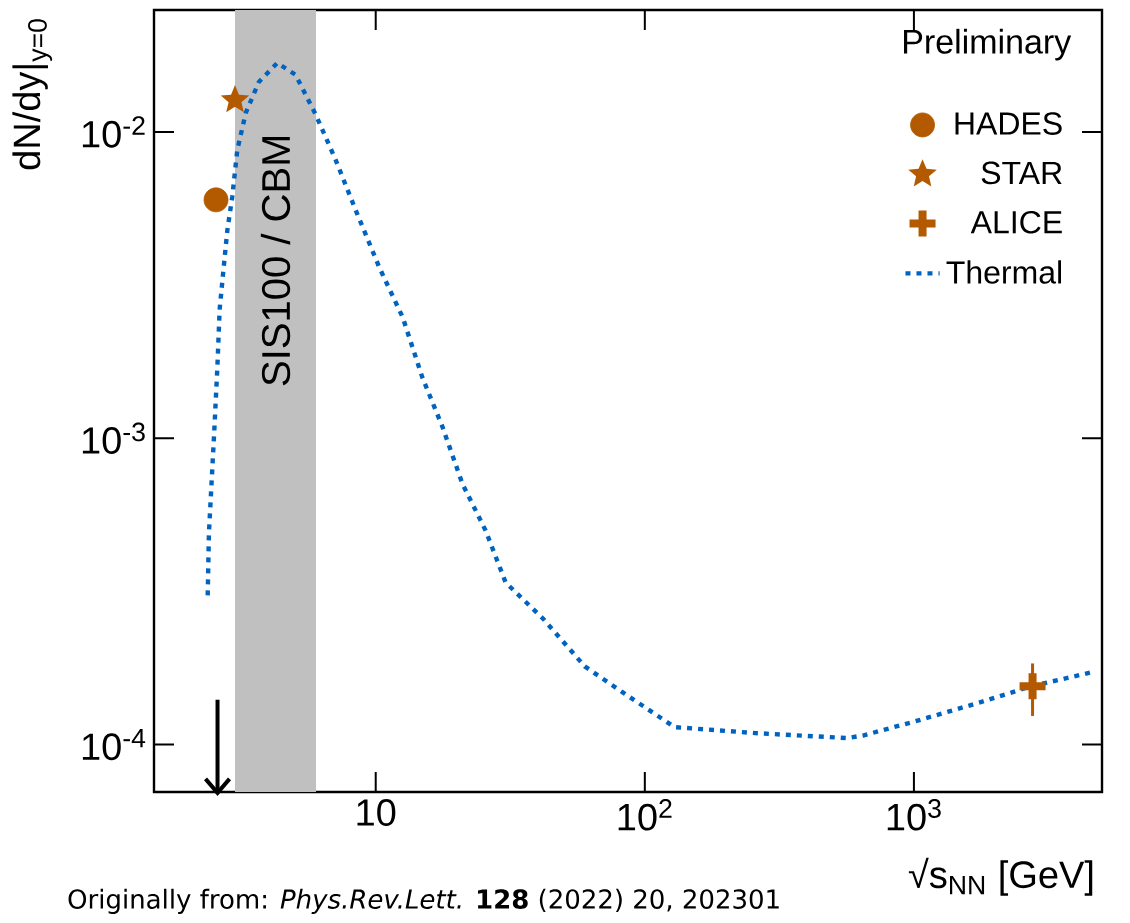 This screenshot has width=1130, height=923. What do you see at coordinates (114, 744) in the screenshot?
I see `y-tick-label: 10$^{-4}$` at bounding box center [114, 744].